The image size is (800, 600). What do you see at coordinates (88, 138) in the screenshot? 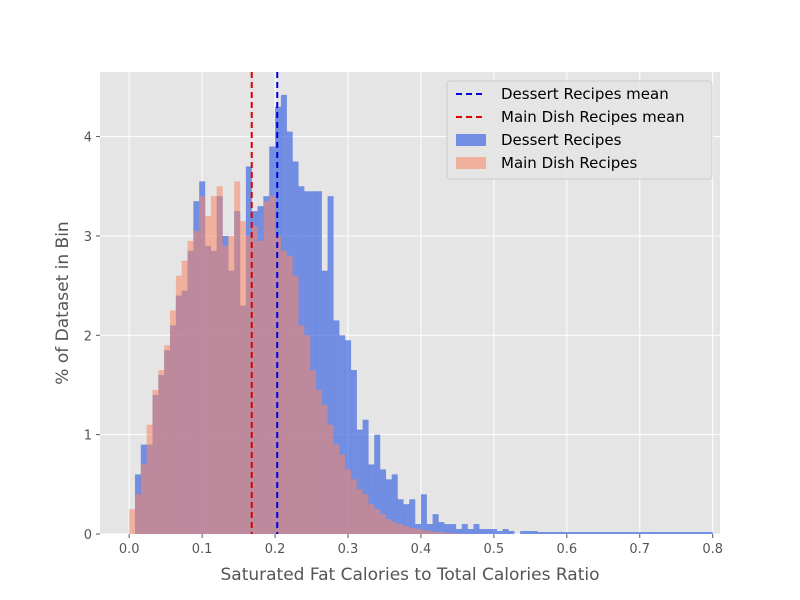
I see `y-tick-label: 4` at bounding box center [88, 138].